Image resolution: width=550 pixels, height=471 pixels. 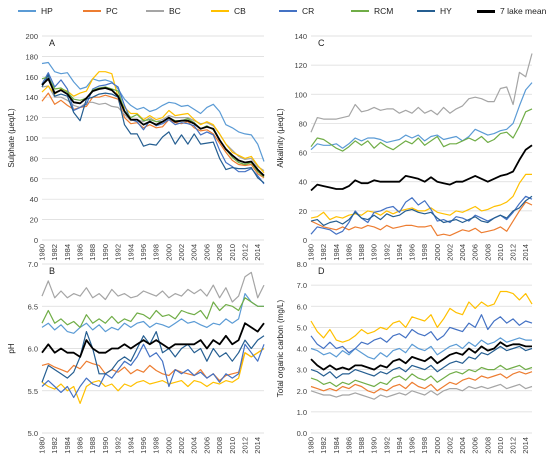 I want to click on x-tick-label: 2010, so click(x=500, y=252).